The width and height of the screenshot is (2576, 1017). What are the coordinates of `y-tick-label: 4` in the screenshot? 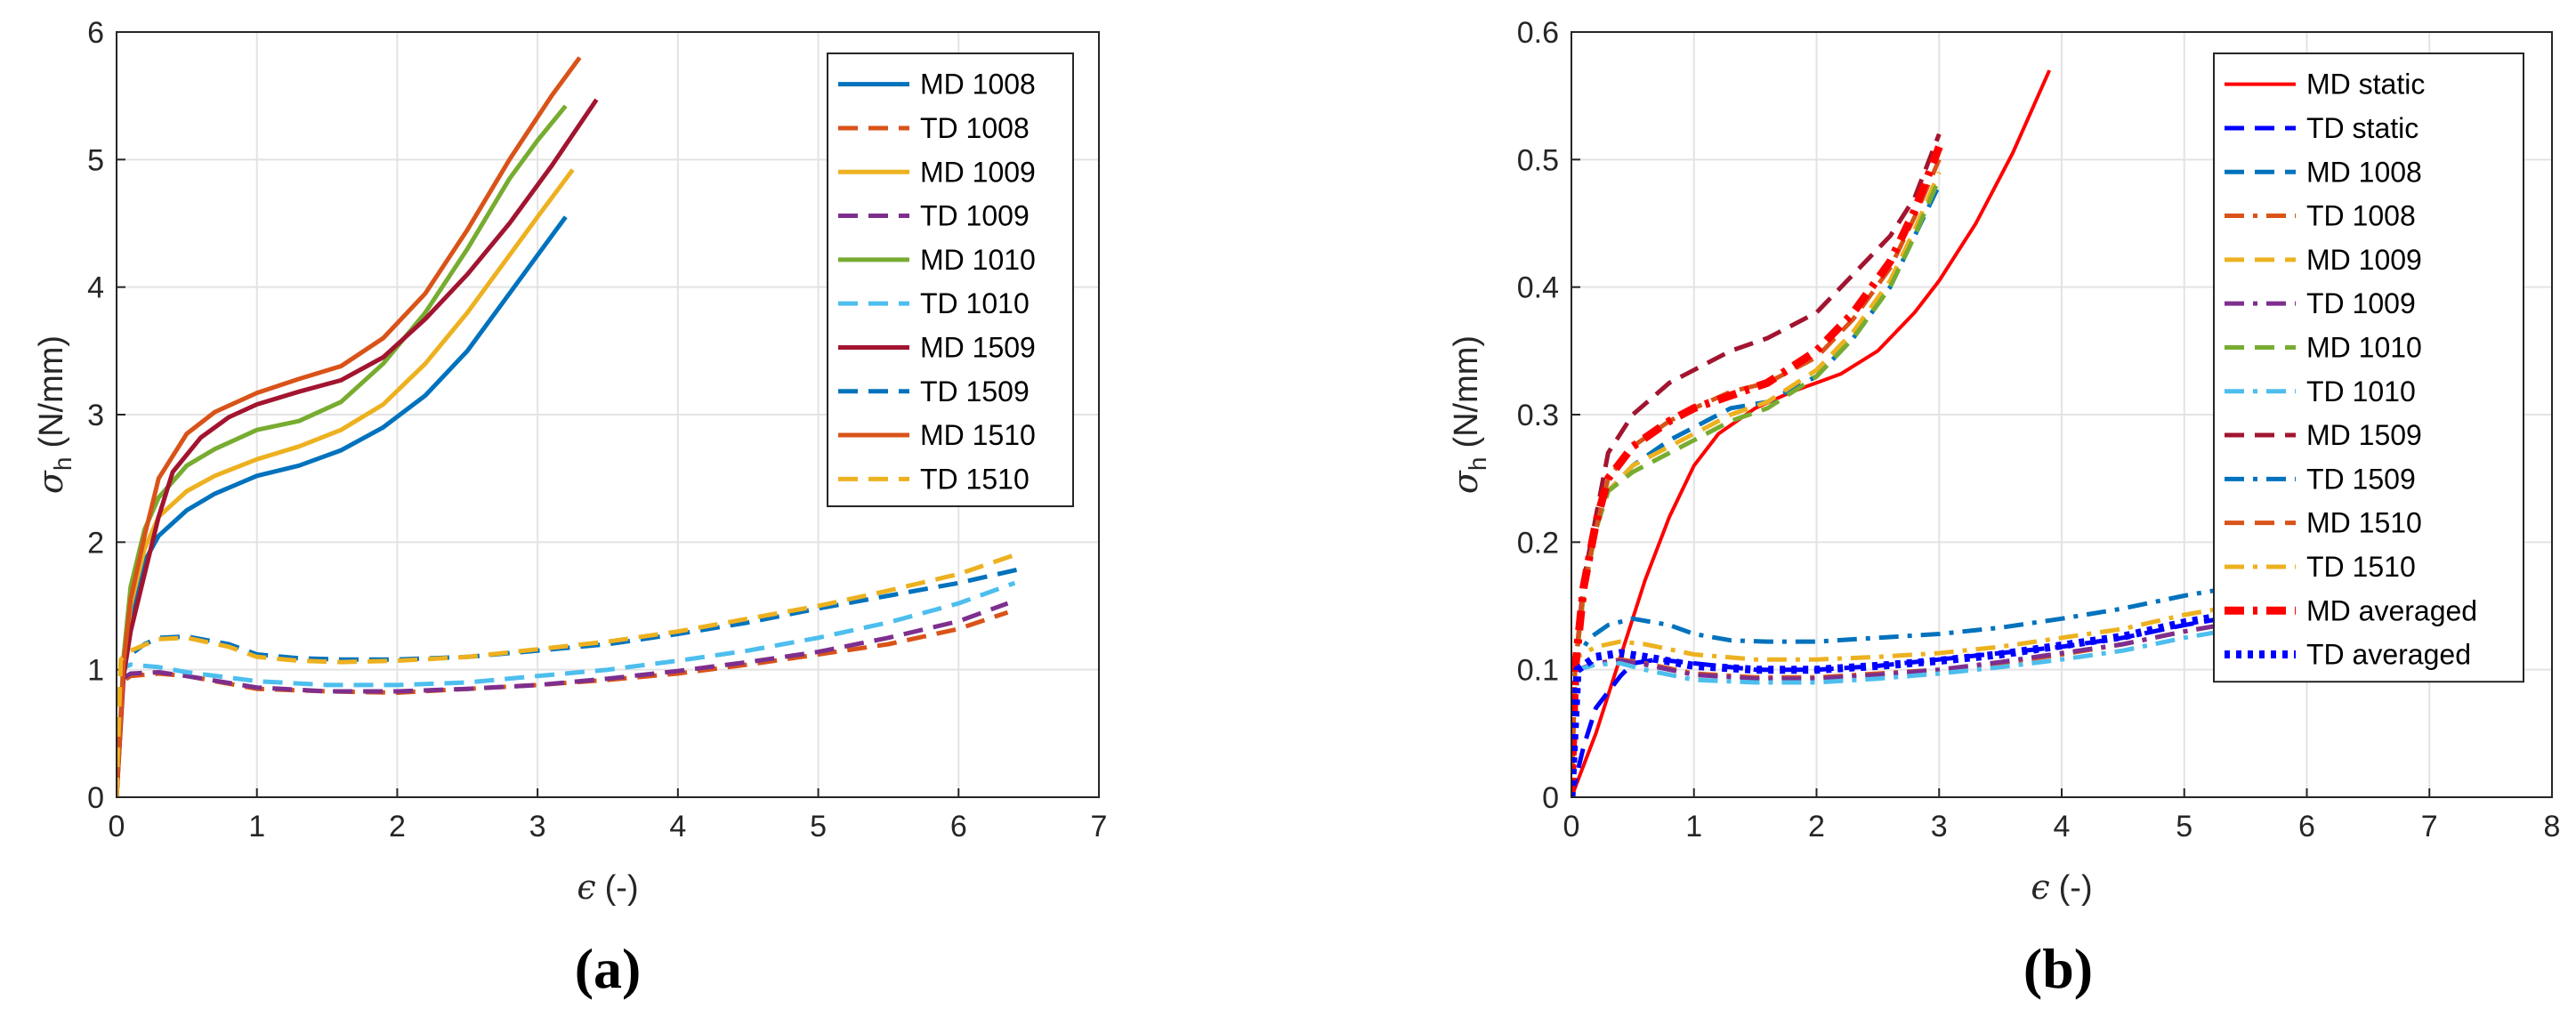 It's located at (95, 288).